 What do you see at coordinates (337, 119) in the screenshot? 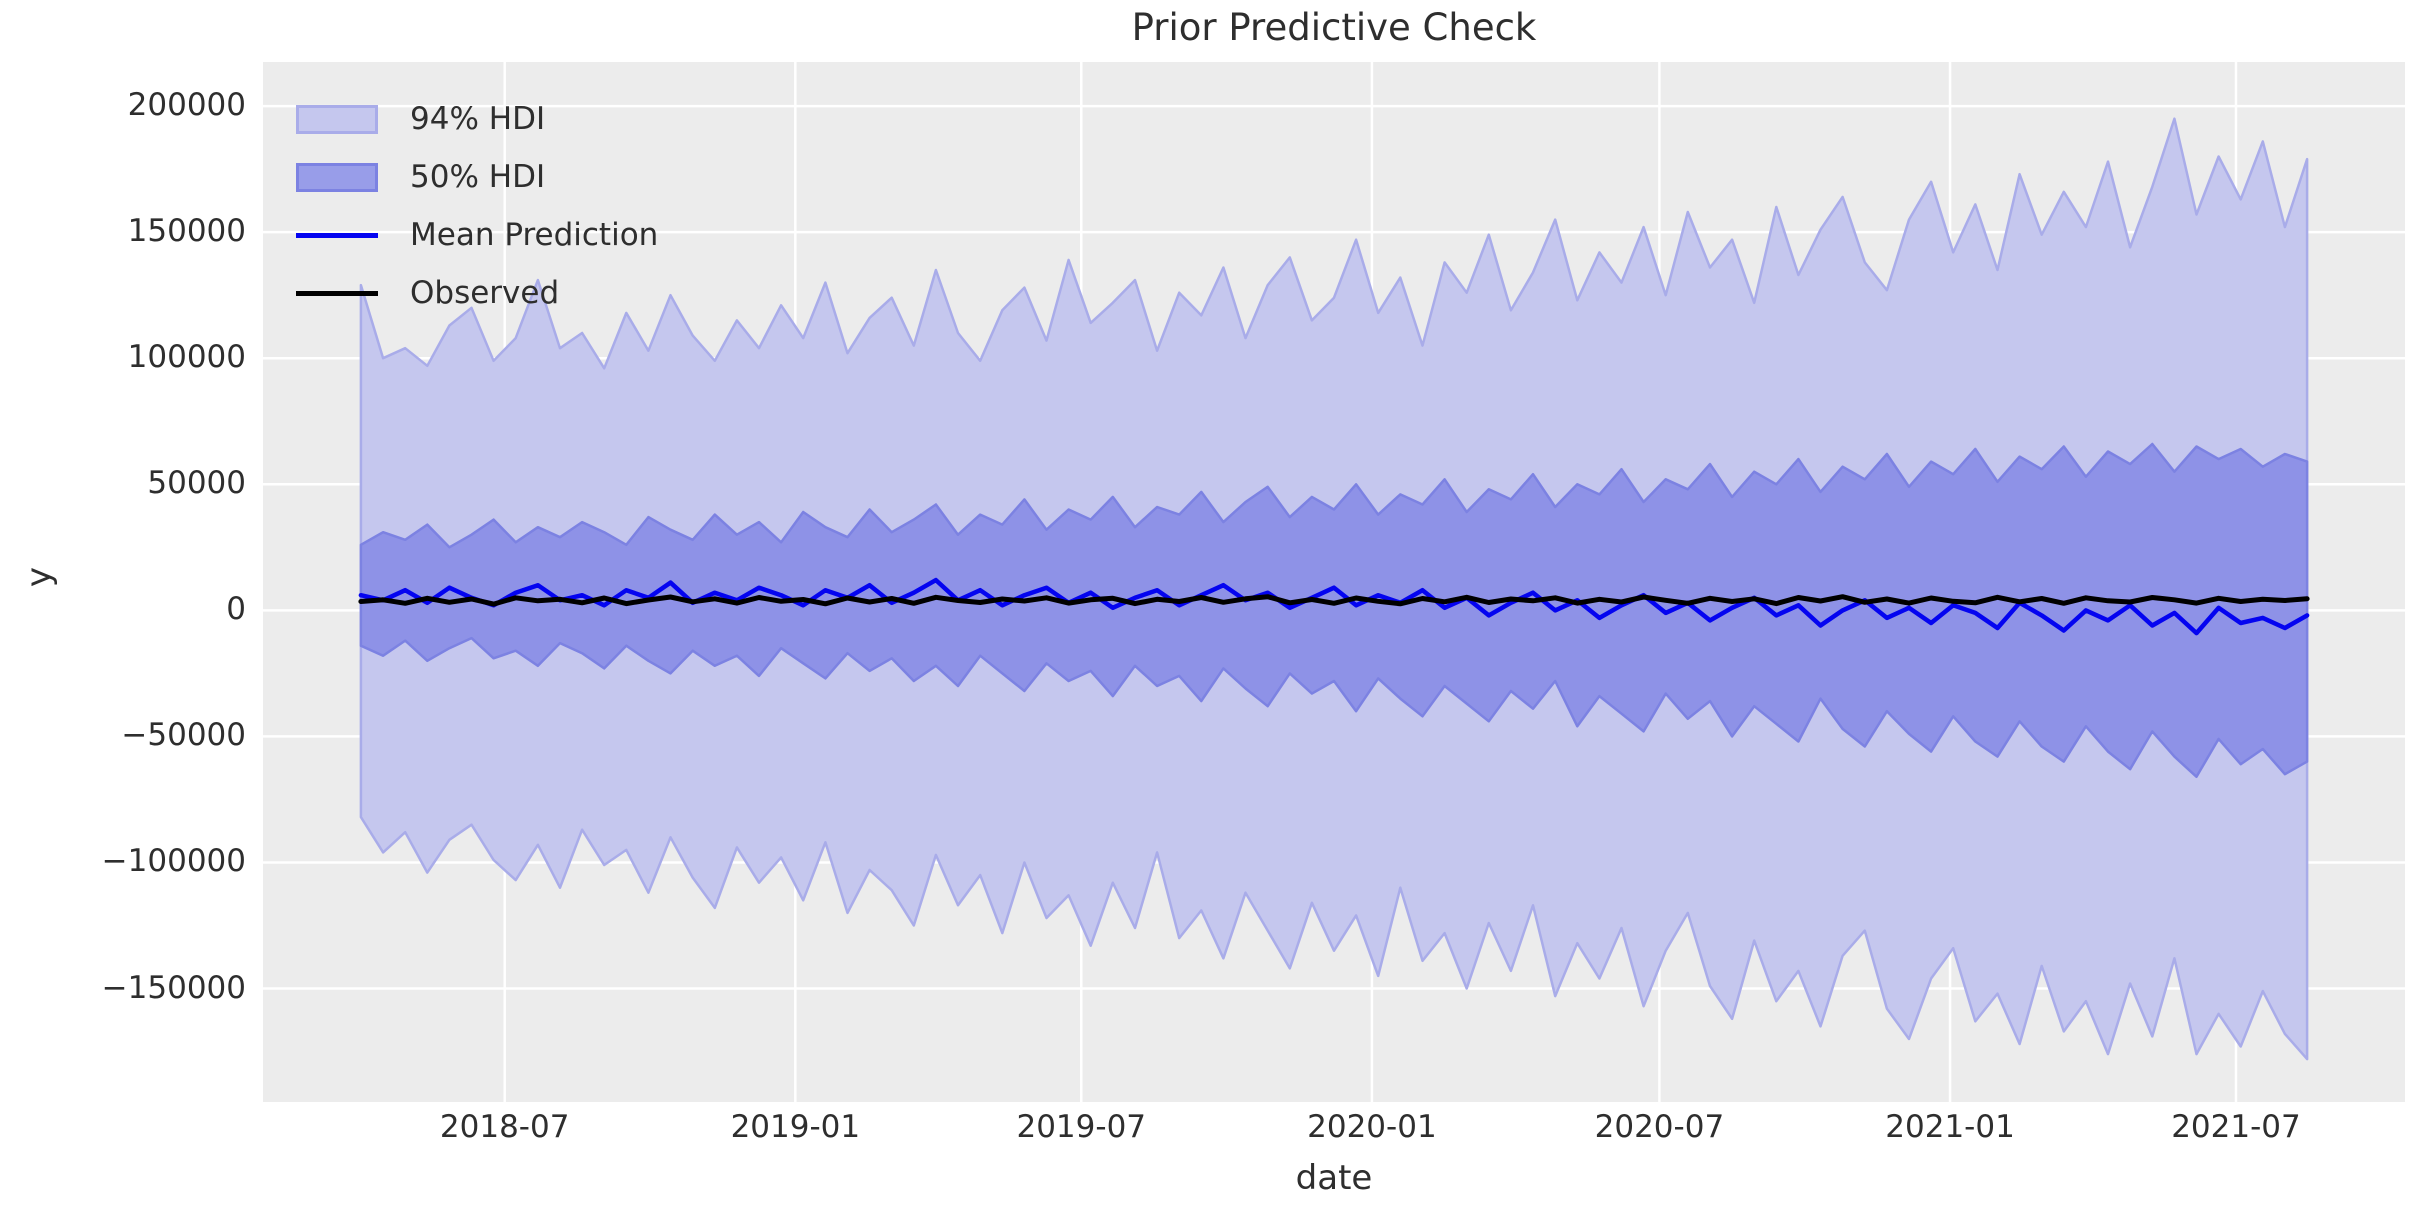
I see `hdi-94-swatch-icon` at bounding box center [337, 119].